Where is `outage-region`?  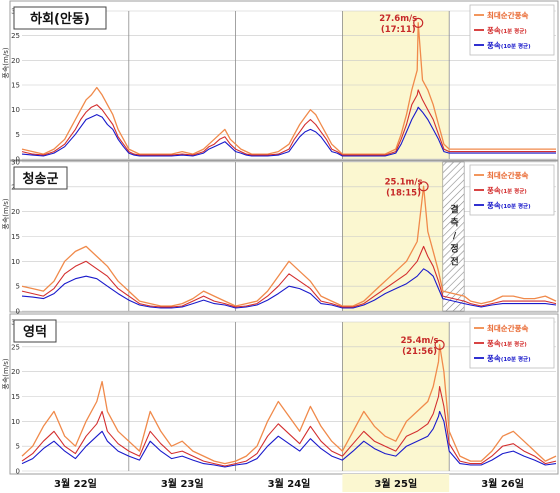 outage-region is located at coordinates (453, 236).